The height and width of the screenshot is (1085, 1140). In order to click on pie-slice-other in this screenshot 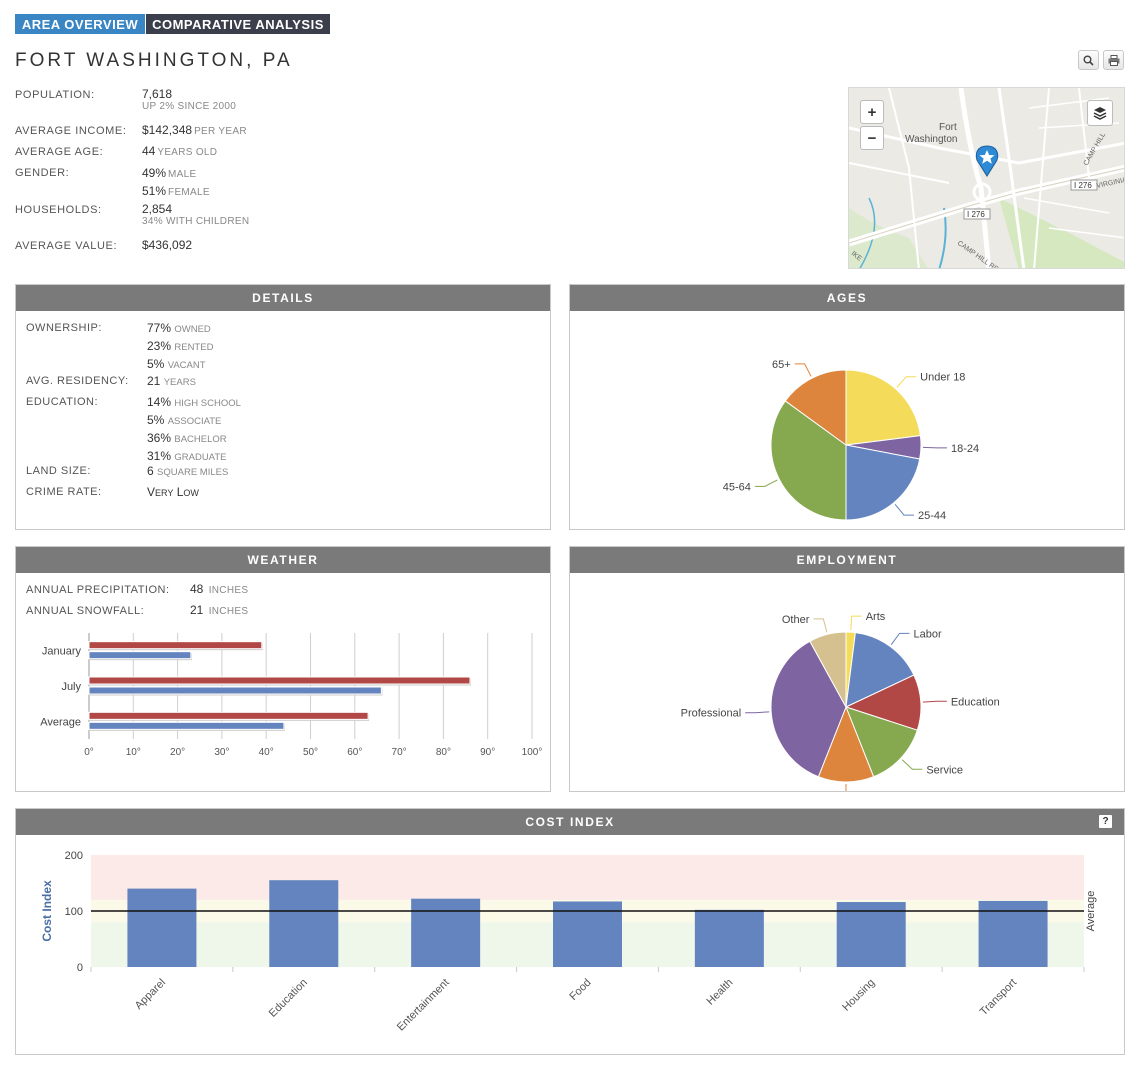, I will do `click(828, 669)`.